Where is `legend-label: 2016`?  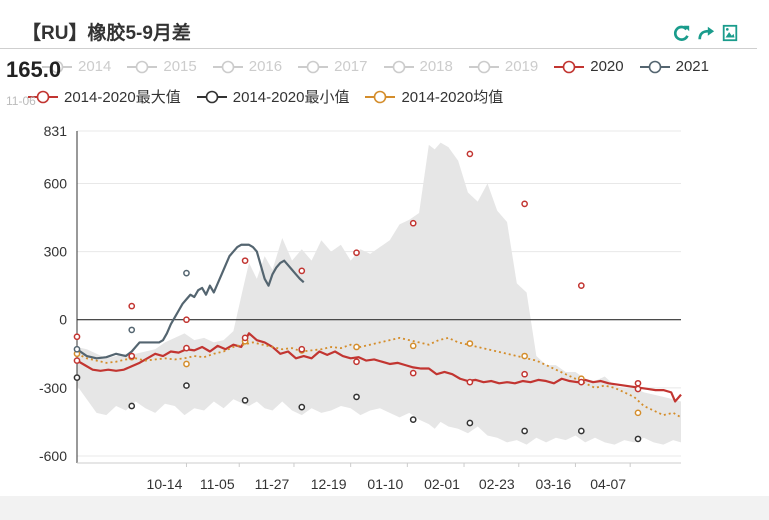
legend-label: 2016 is located at coordinates (265, 66).